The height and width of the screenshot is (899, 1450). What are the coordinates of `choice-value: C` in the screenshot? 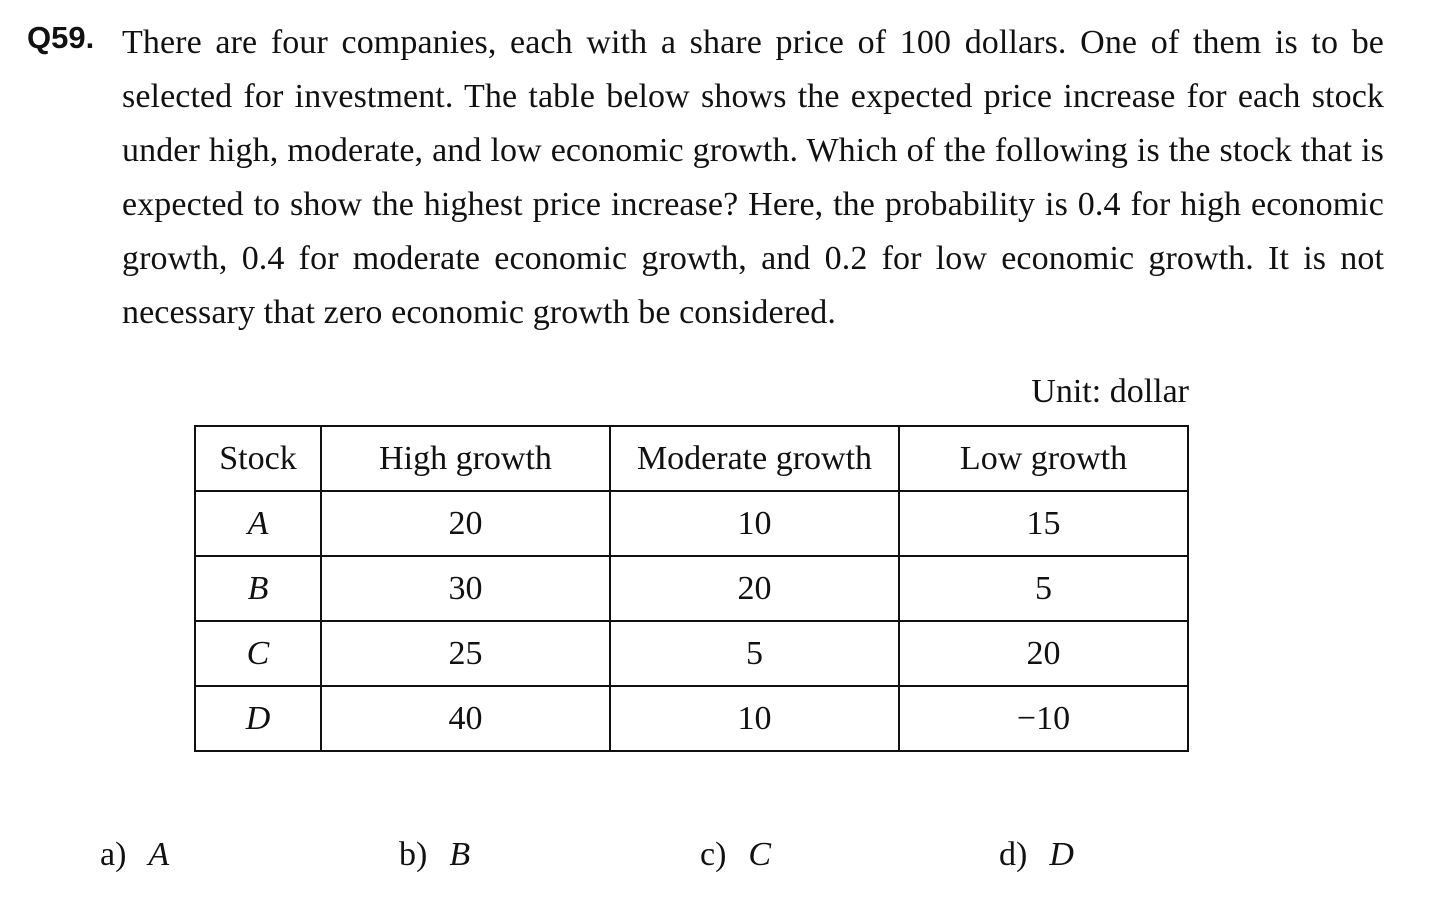 It's located at (760, 854).